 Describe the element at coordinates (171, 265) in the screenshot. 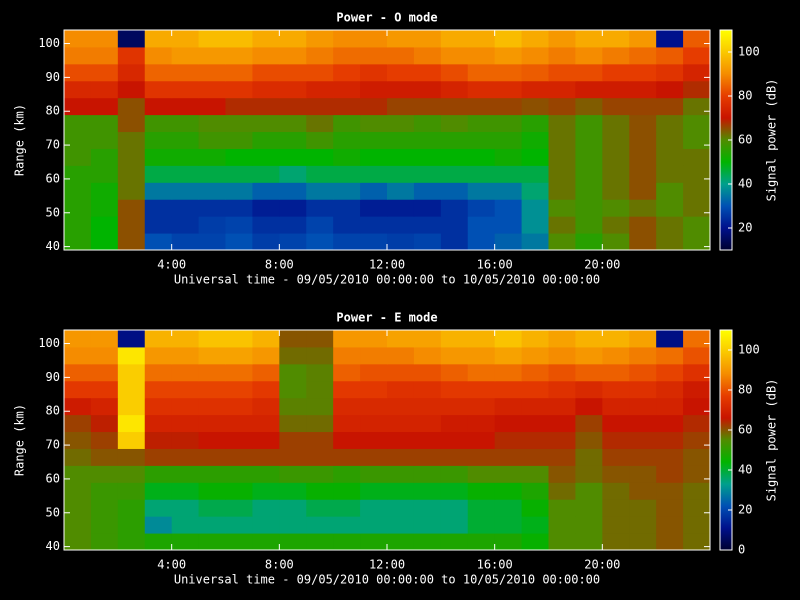

I see `x-tick-label: 4:00` at that location.